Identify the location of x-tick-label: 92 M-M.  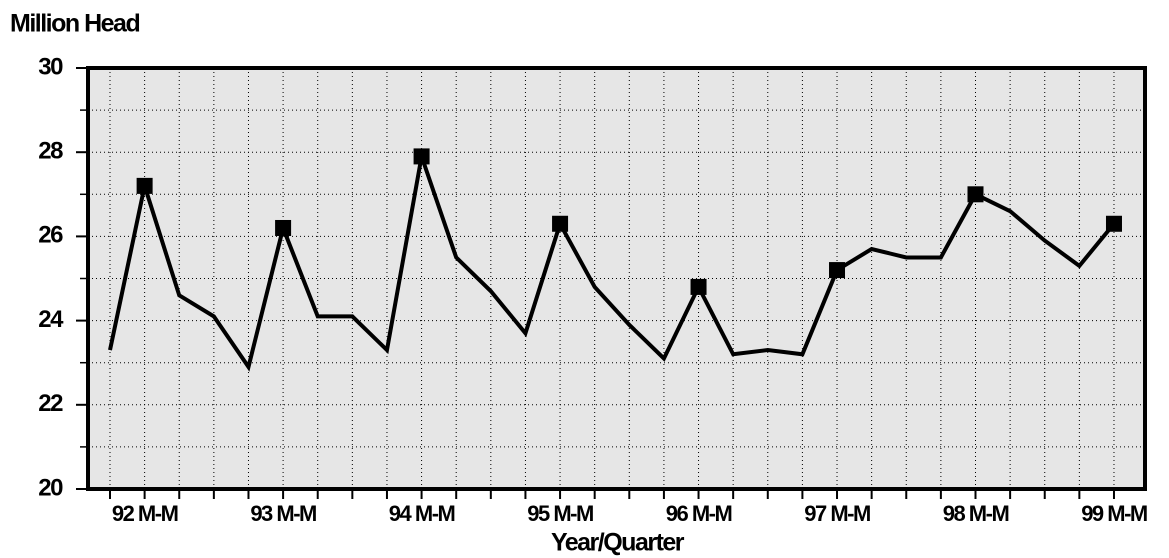
(145, 513).